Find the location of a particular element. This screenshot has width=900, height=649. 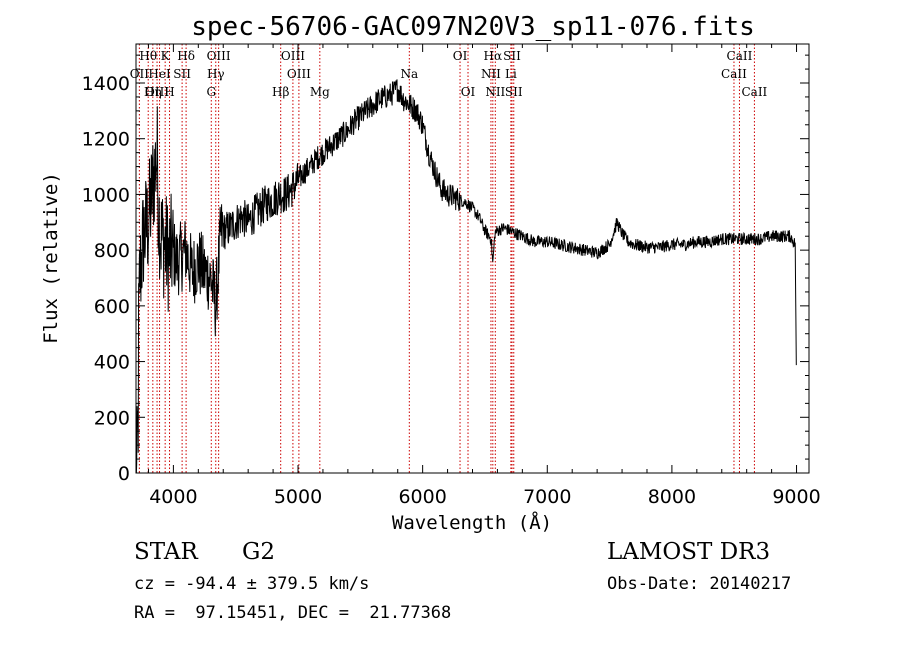

line-marker-label: OII is located at coordinates (140, 74).